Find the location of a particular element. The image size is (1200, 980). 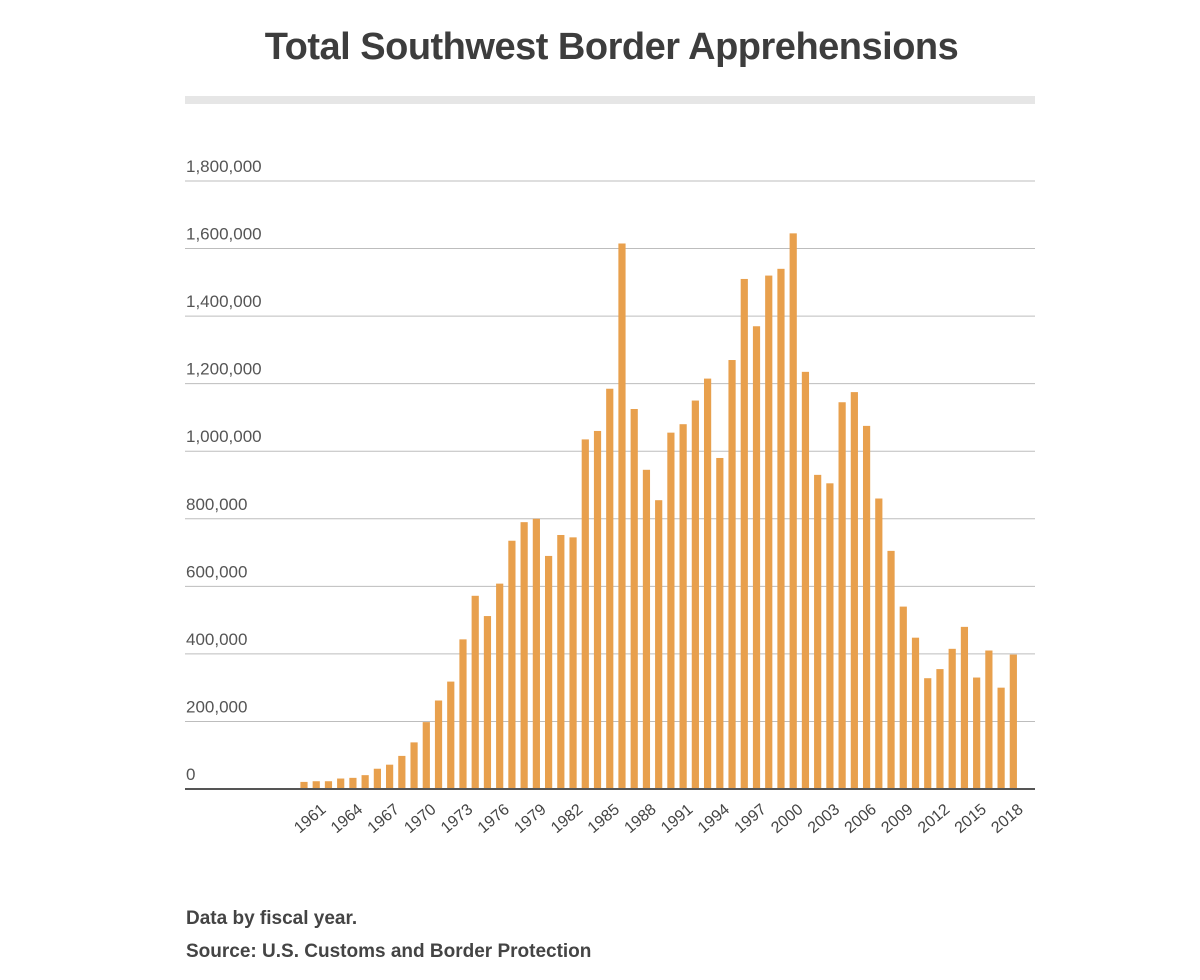

x-tick-label: 1961 is located at coordinates (310, 819).